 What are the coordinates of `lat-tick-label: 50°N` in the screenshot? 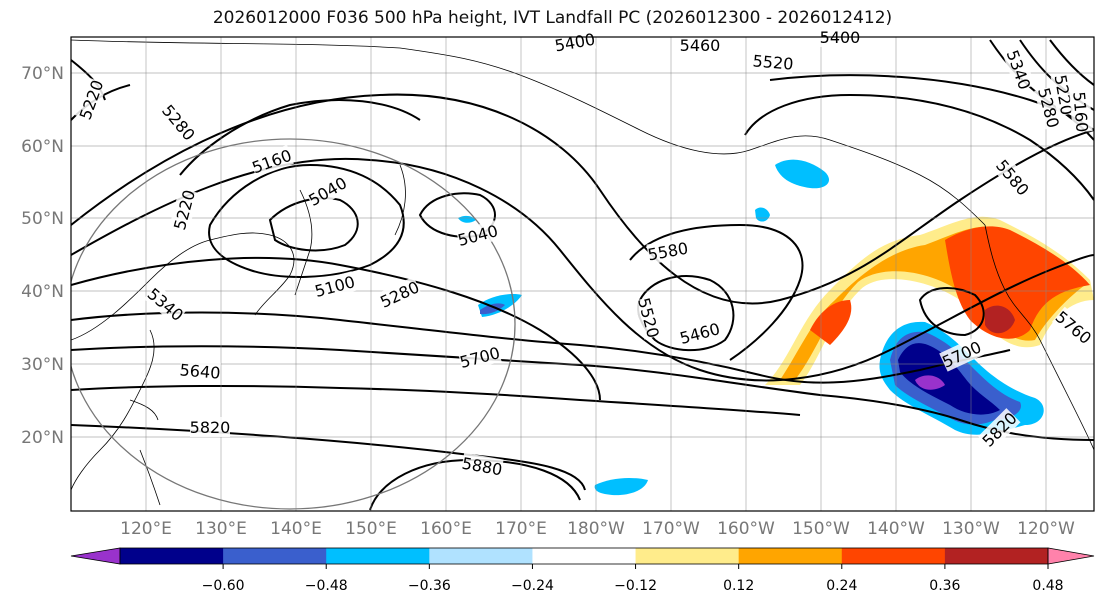 It's located at (42, 219).